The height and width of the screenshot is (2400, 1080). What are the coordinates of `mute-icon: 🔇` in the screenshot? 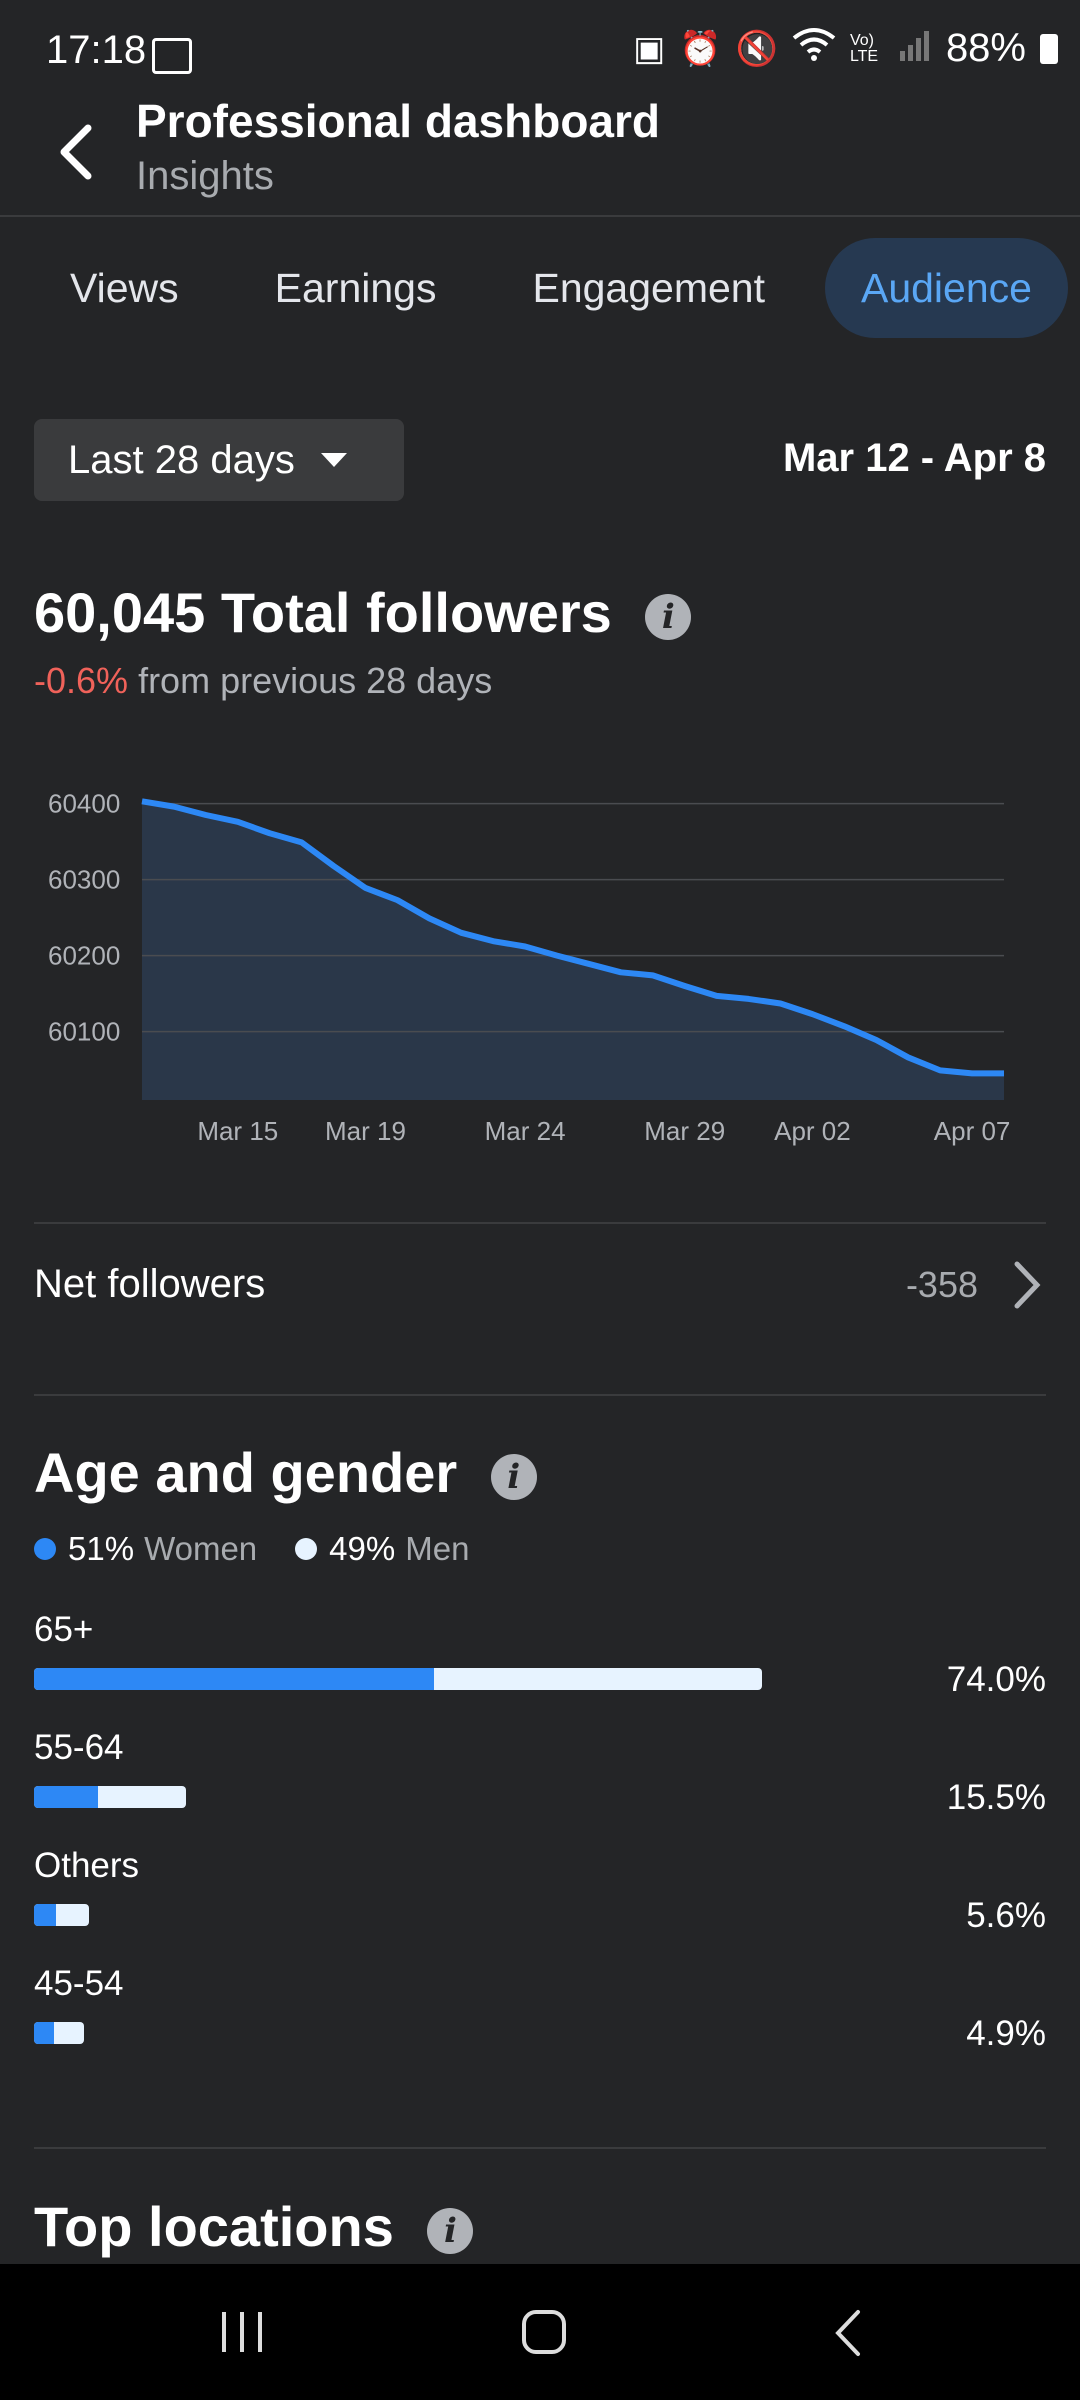 It's located at (756, 48).